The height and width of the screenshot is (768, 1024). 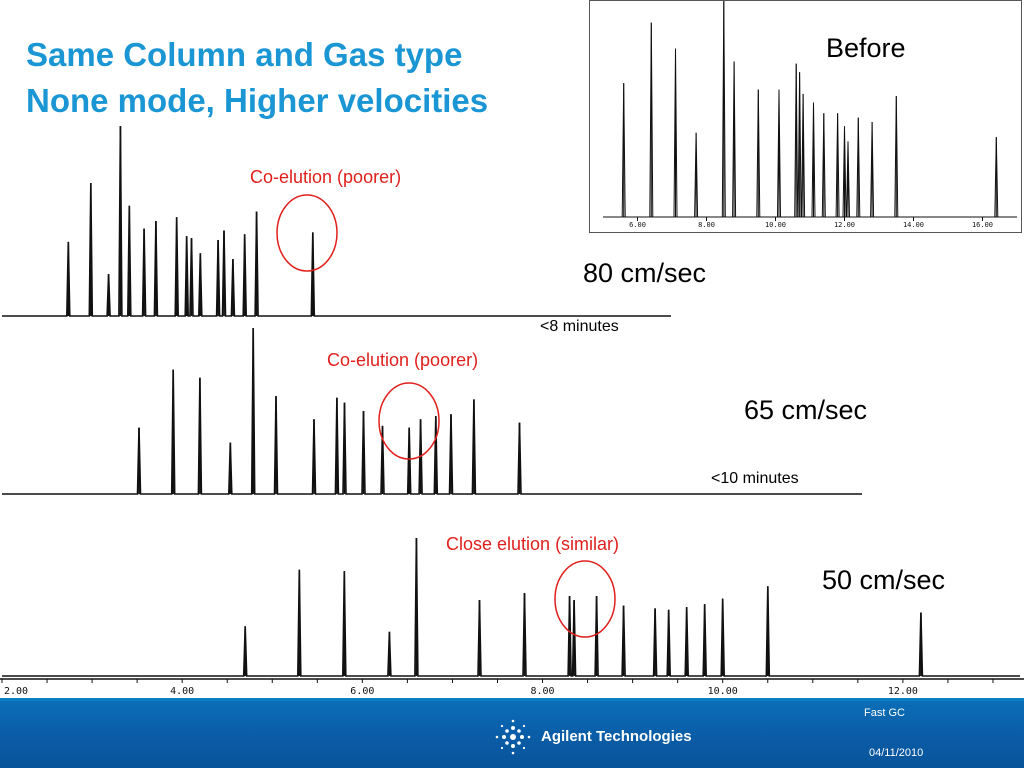 I want to click on before-trace-group: 6.00 8.00 10.00 12.00 14.00 16.00, so click(x=810, y=114).